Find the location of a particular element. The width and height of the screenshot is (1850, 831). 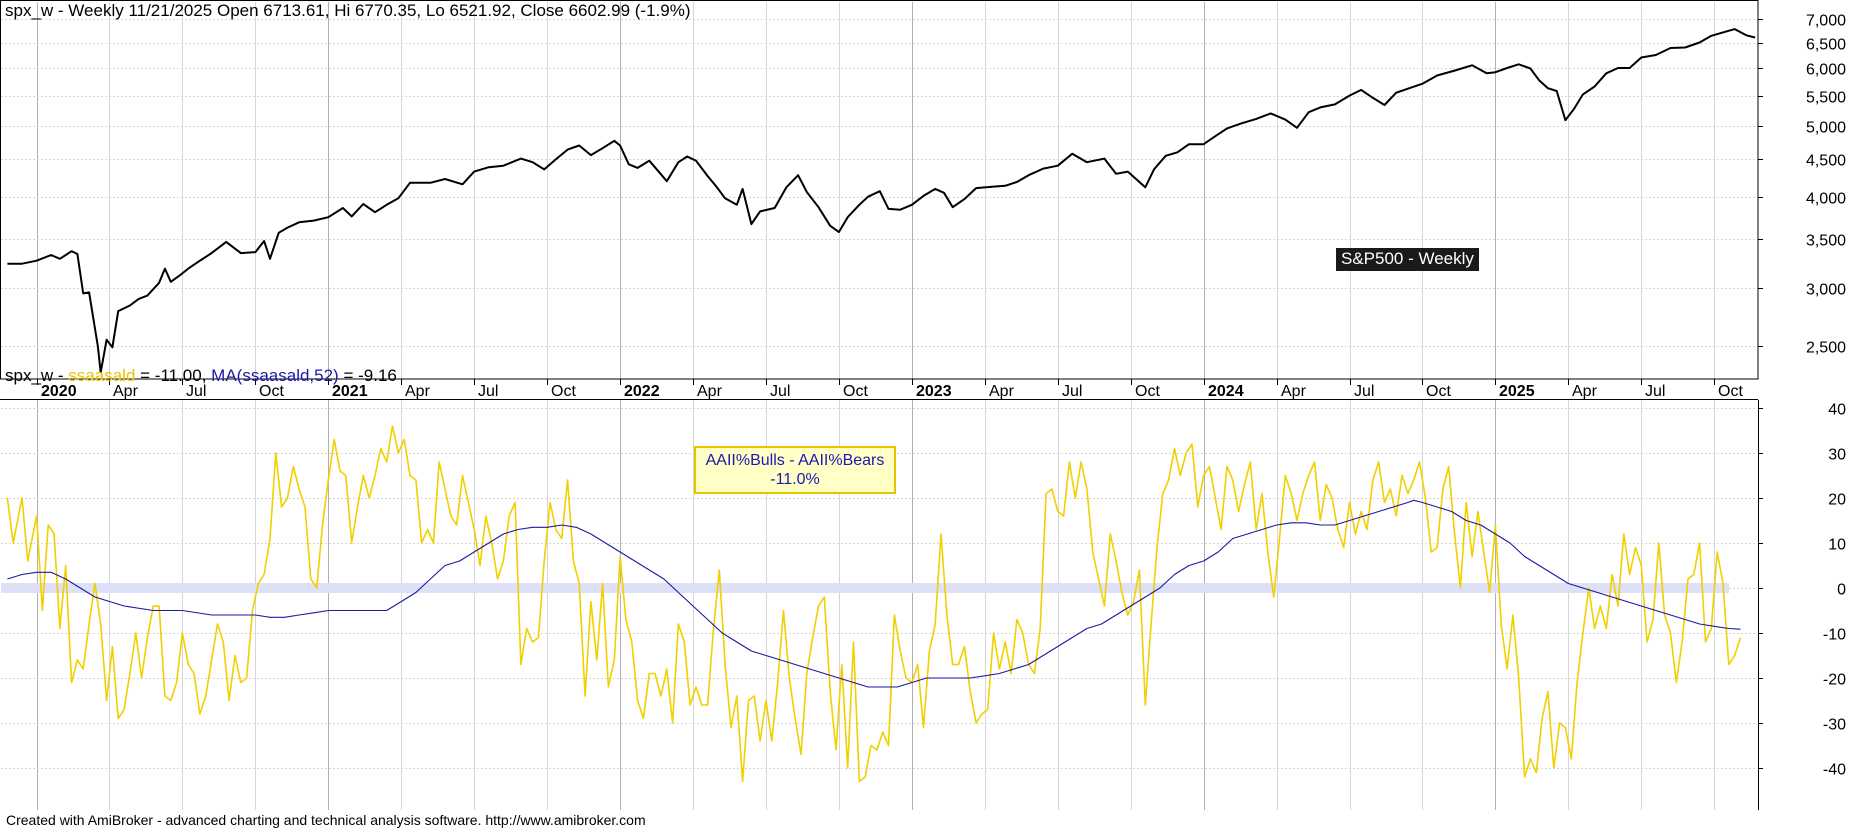

spx-series-label: S&P500 - Weekly is located at coordinates (1407, 259).